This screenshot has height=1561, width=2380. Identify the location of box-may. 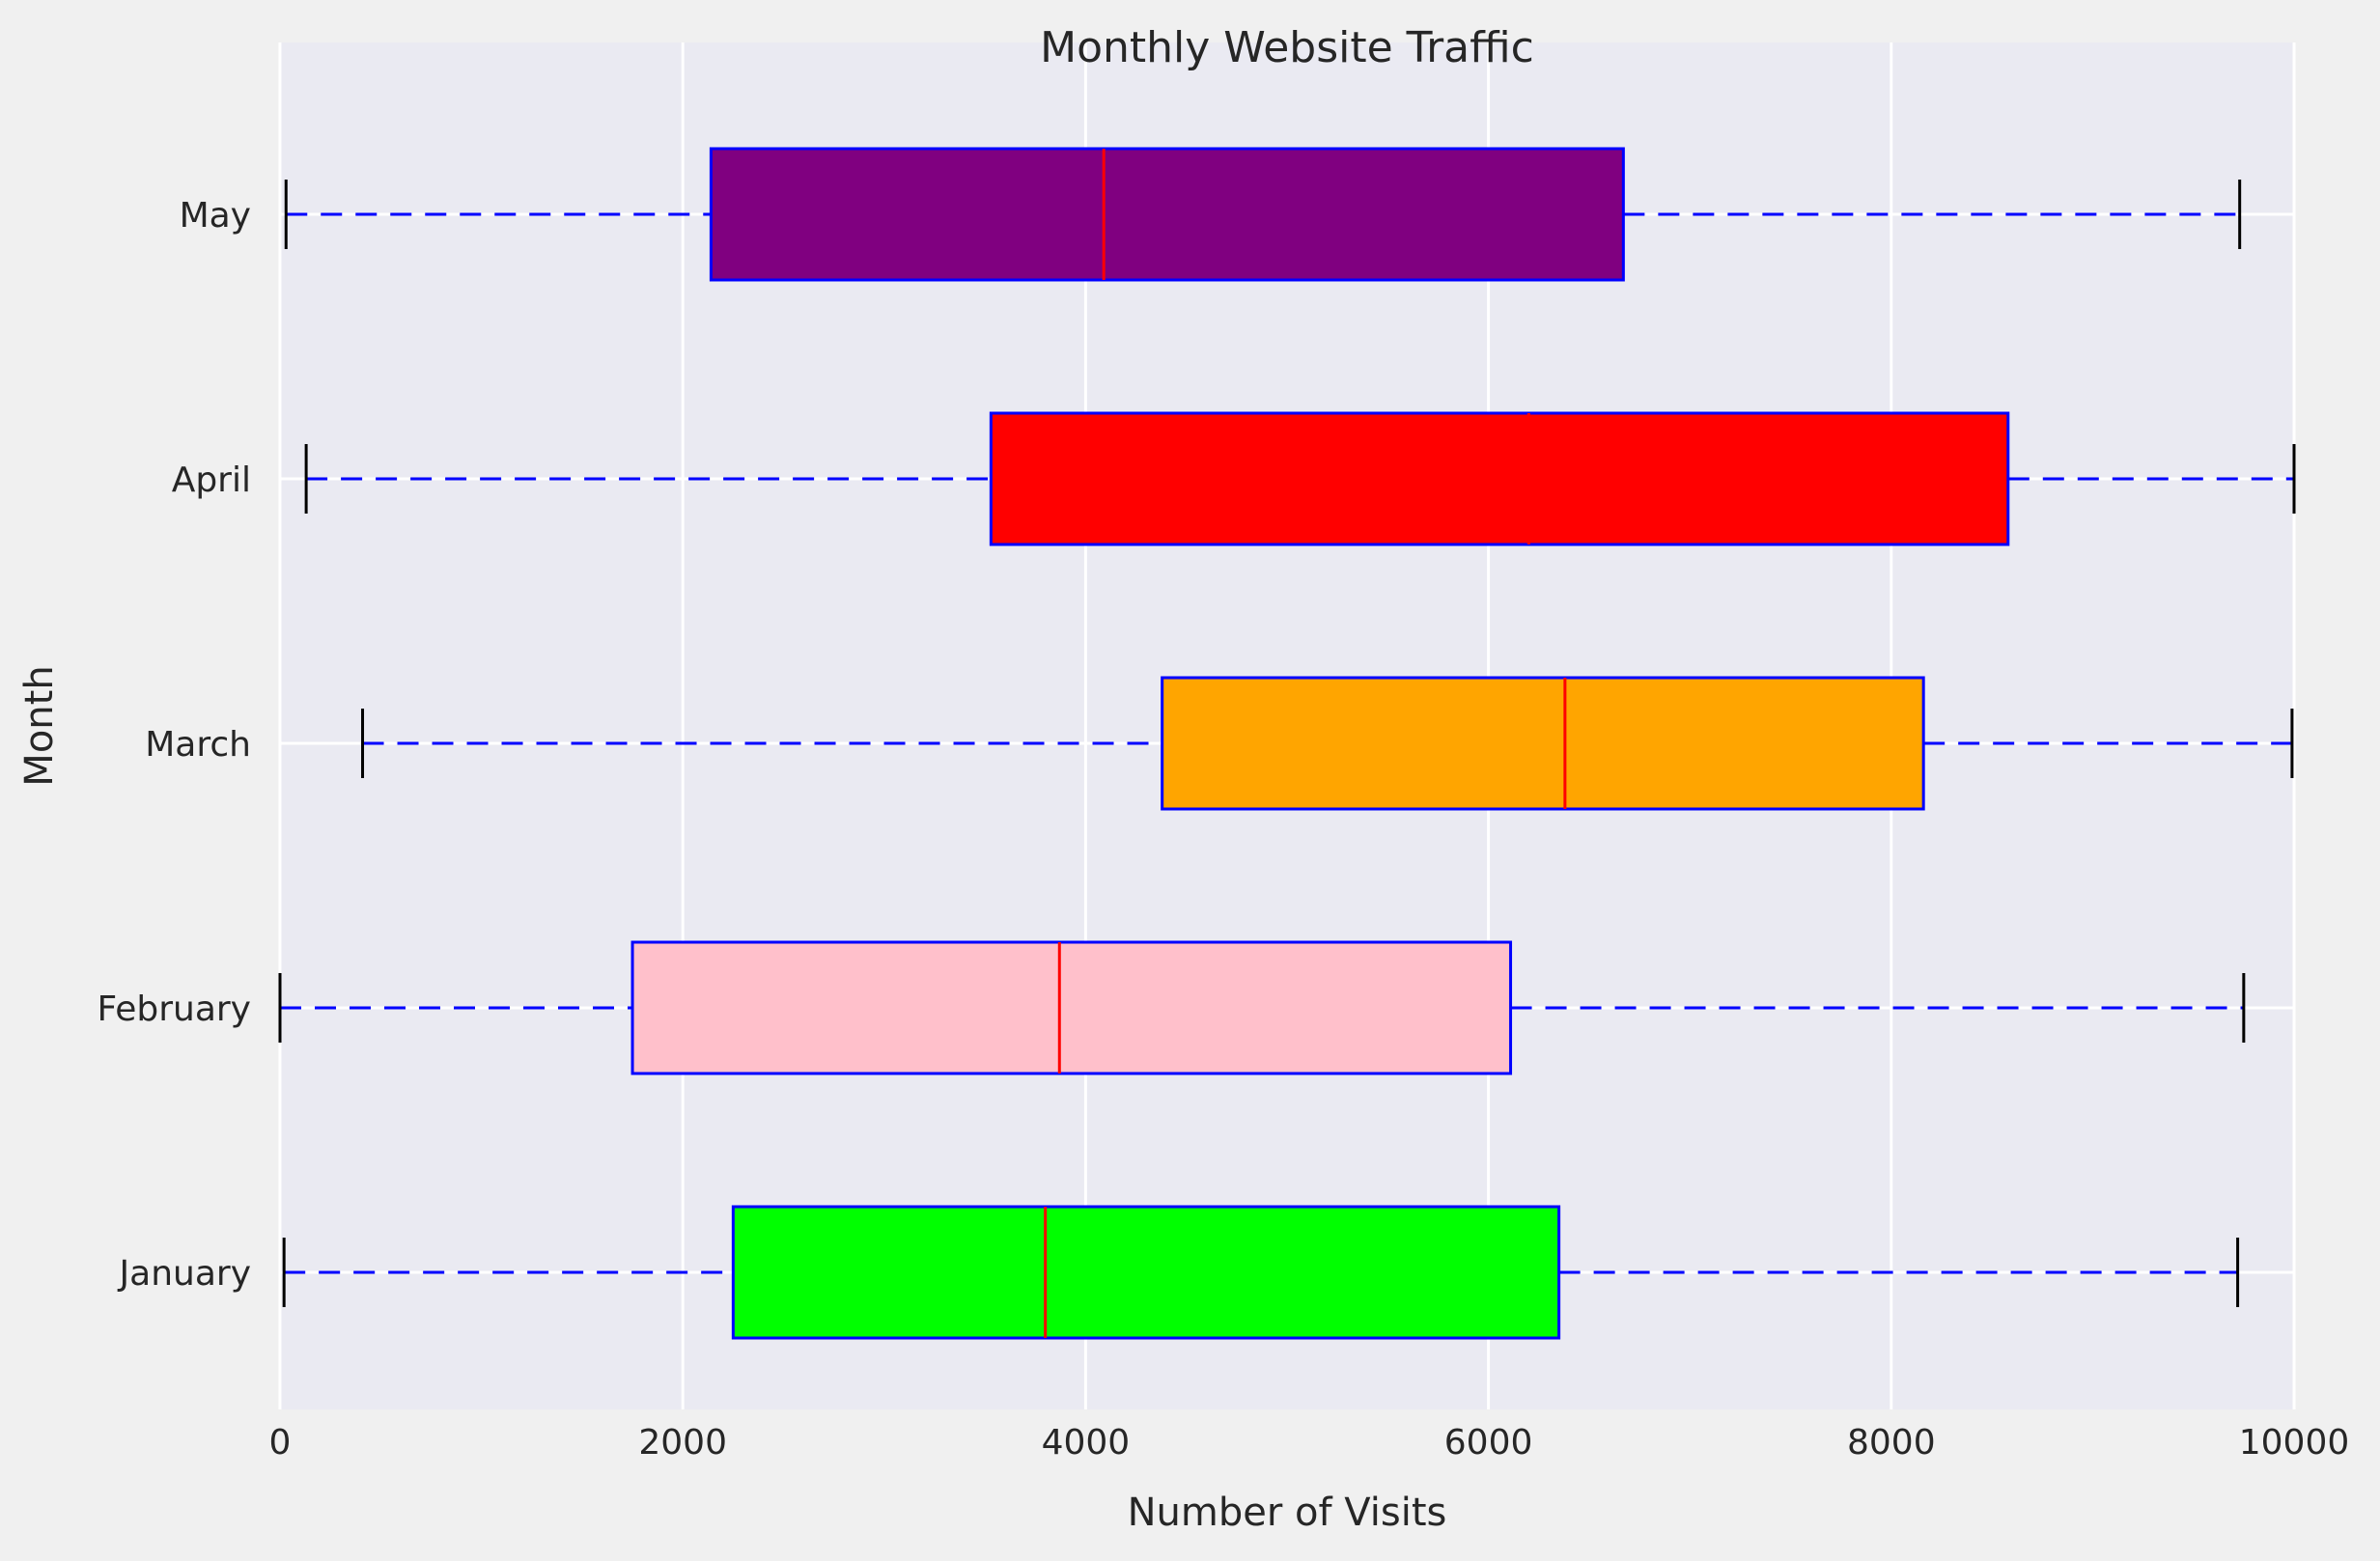
(1167, 215).